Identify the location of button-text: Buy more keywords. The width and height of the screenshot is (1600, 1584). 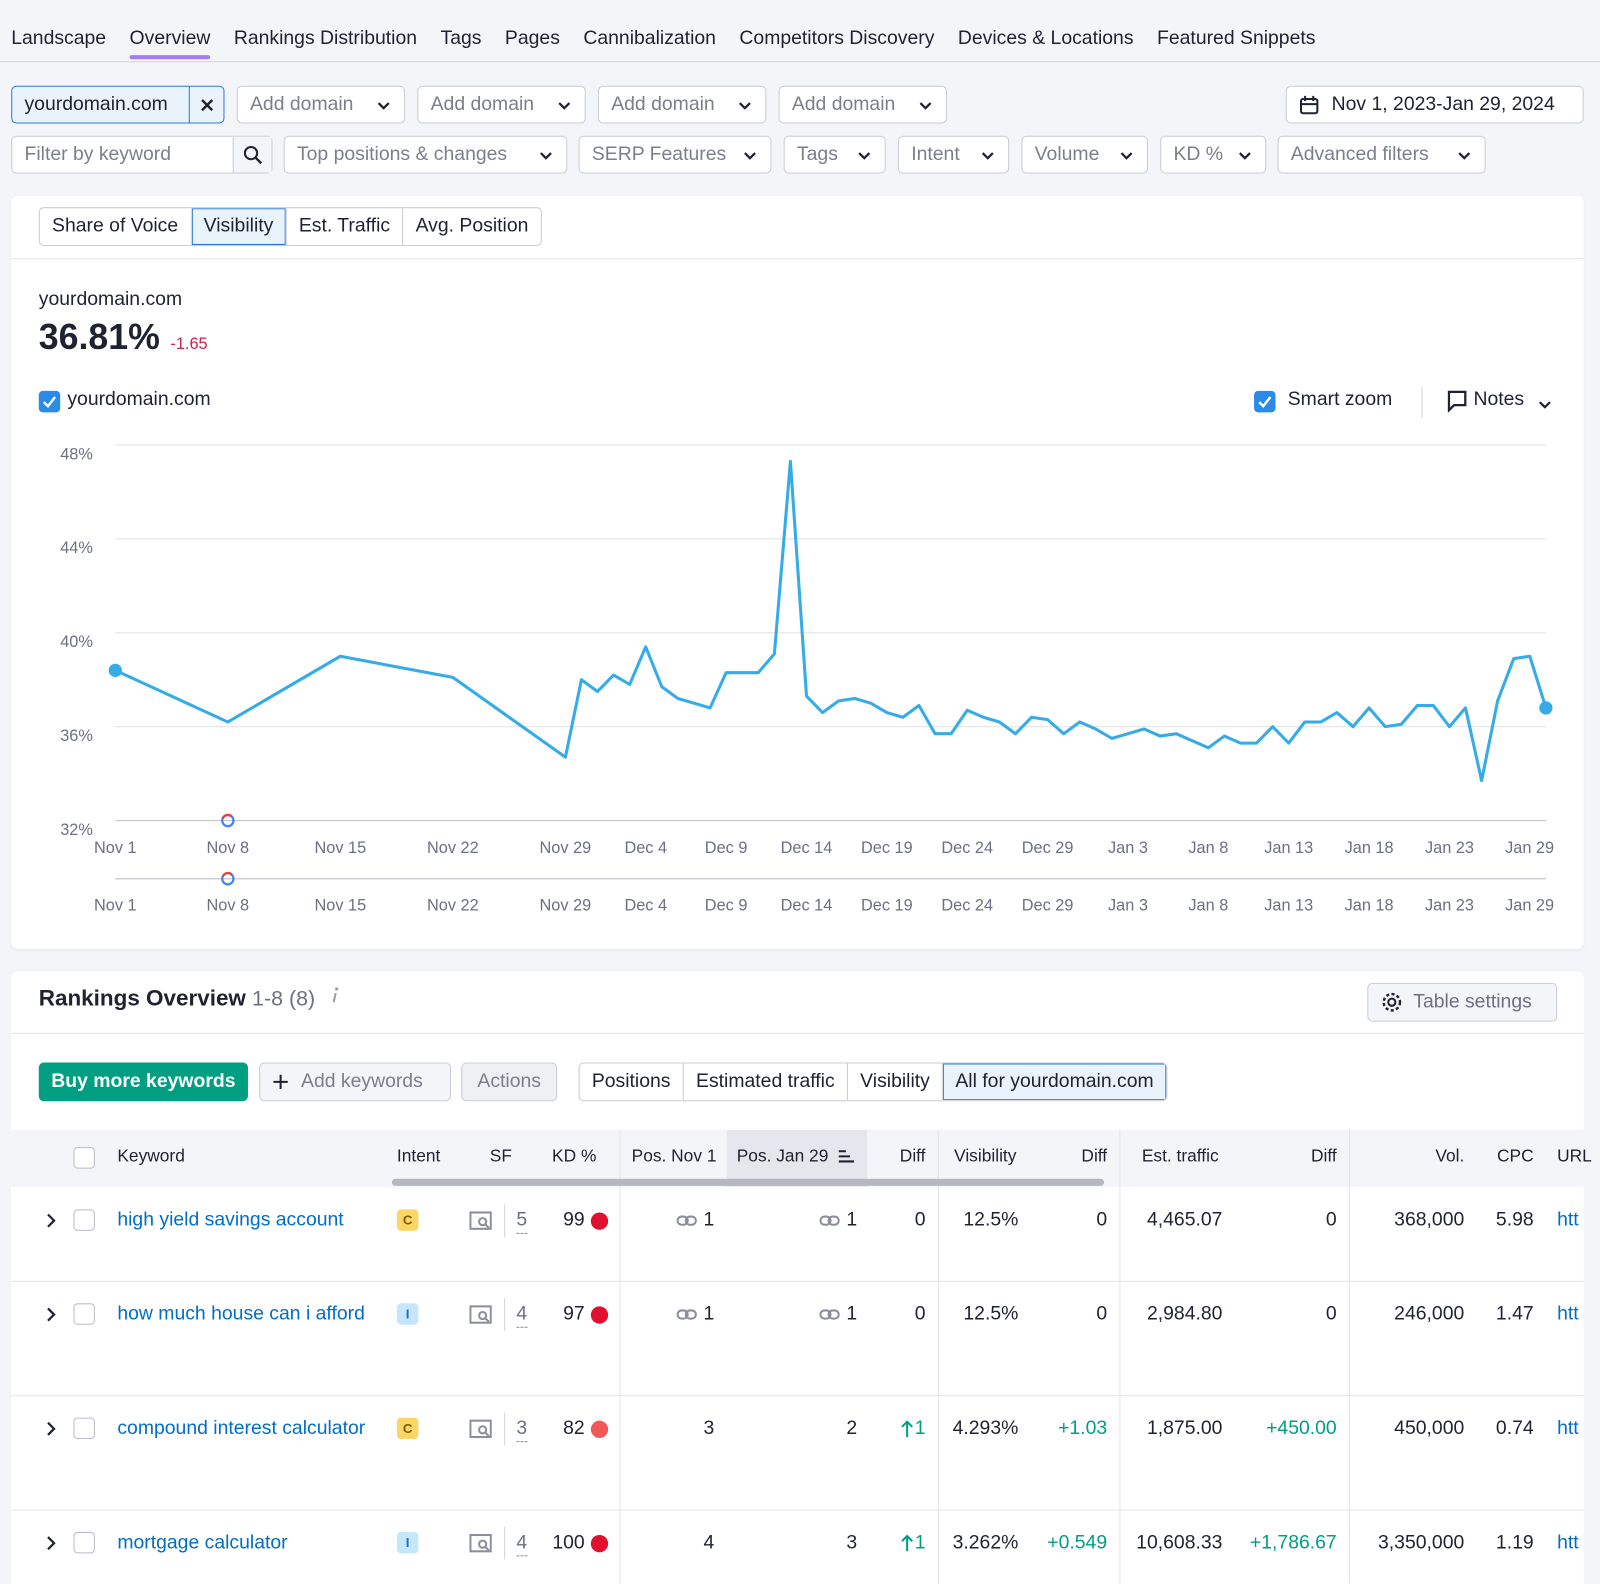
(143, 1082).